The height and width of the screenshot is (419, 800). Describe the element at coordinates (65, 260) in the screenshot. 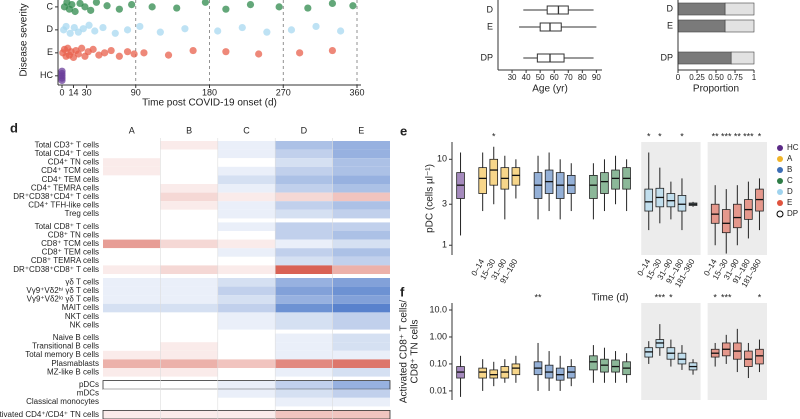

I see `row-label: CD8⁺ TEMRA cells` at that location.